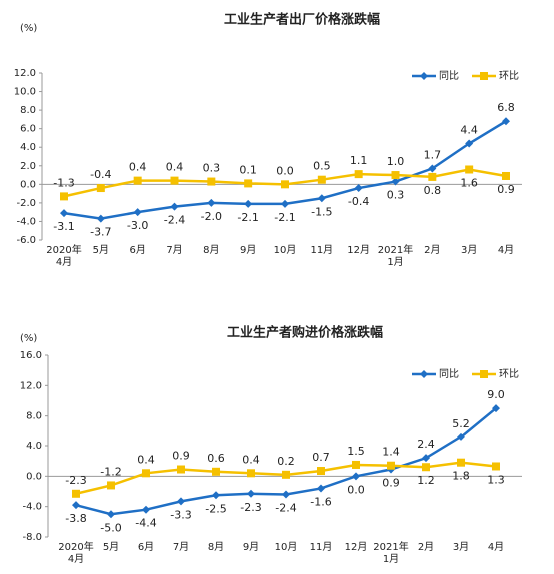 This screenshot has height=574, width=554. Describe the element at coordinates (100, 174) in the screenshot. I see `value-label: -0.4` at that location.